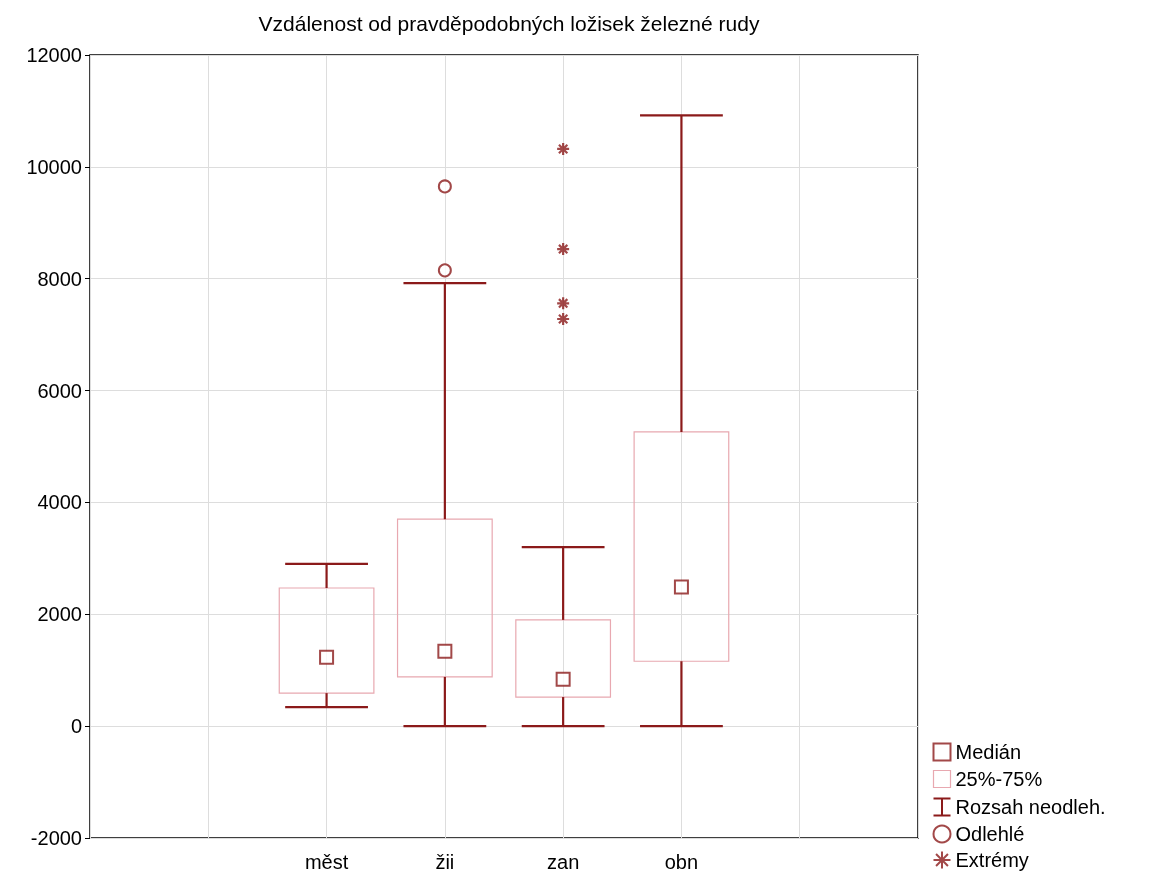 The height and width of the screenshot is (875, 1170). I want to click on text: Rozsah neodleh., so click(1030, 807).